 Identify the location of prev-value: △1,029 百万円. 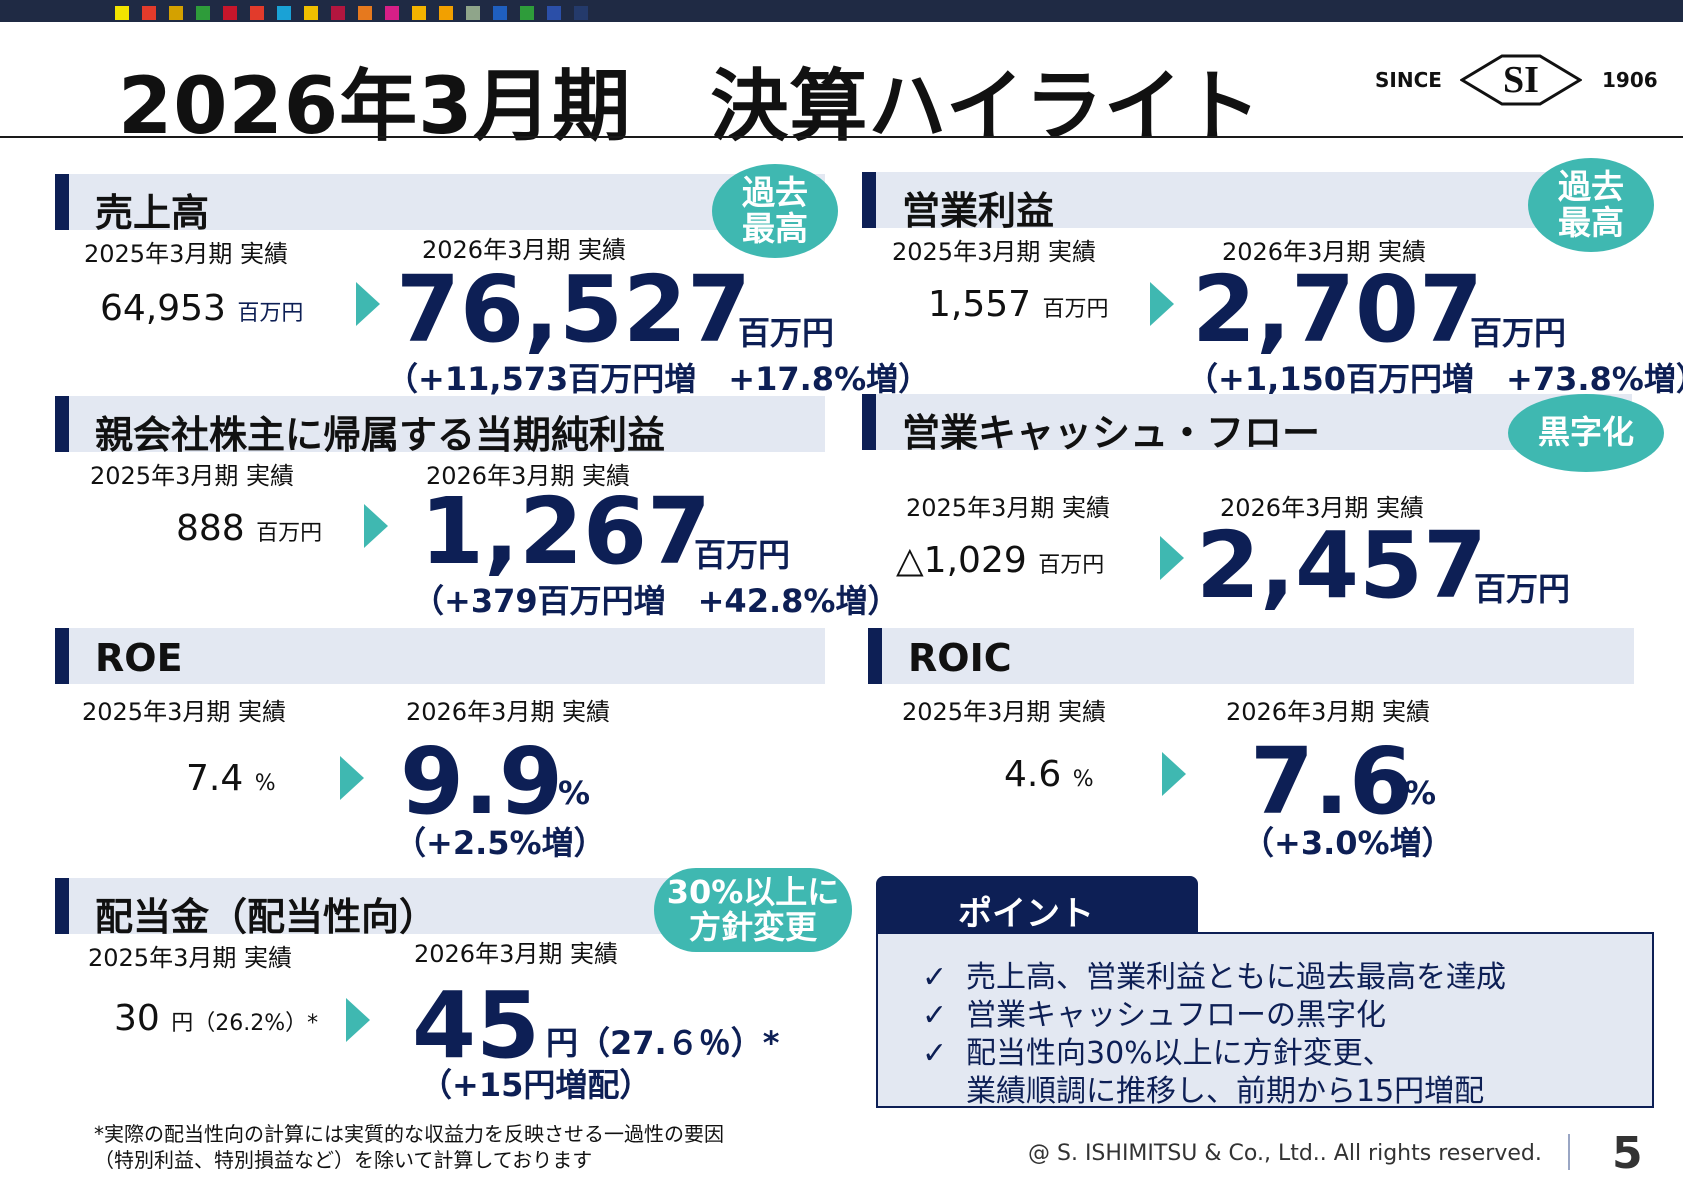
(1000, 560).